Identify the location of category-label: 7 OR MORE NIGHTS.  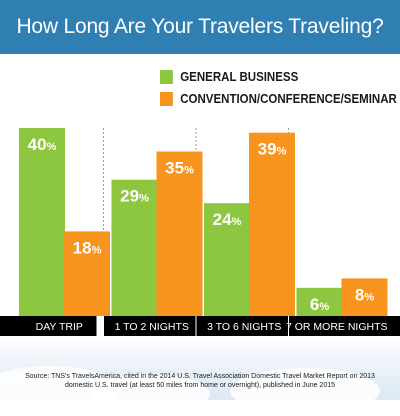
(337, 327).